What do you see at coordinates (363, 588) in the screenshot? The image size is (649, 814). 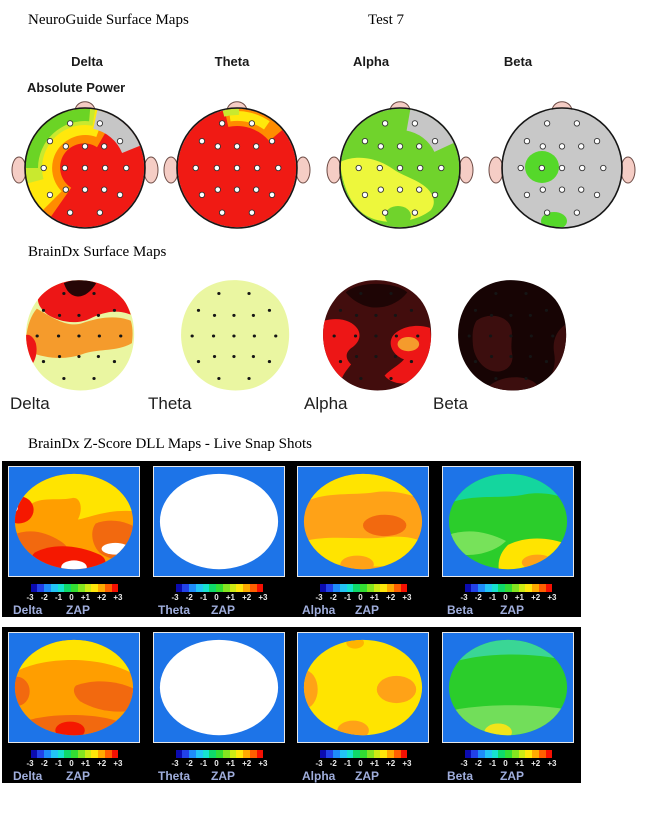 I see `zscore-colorbar` at bounding box center [363, 588].